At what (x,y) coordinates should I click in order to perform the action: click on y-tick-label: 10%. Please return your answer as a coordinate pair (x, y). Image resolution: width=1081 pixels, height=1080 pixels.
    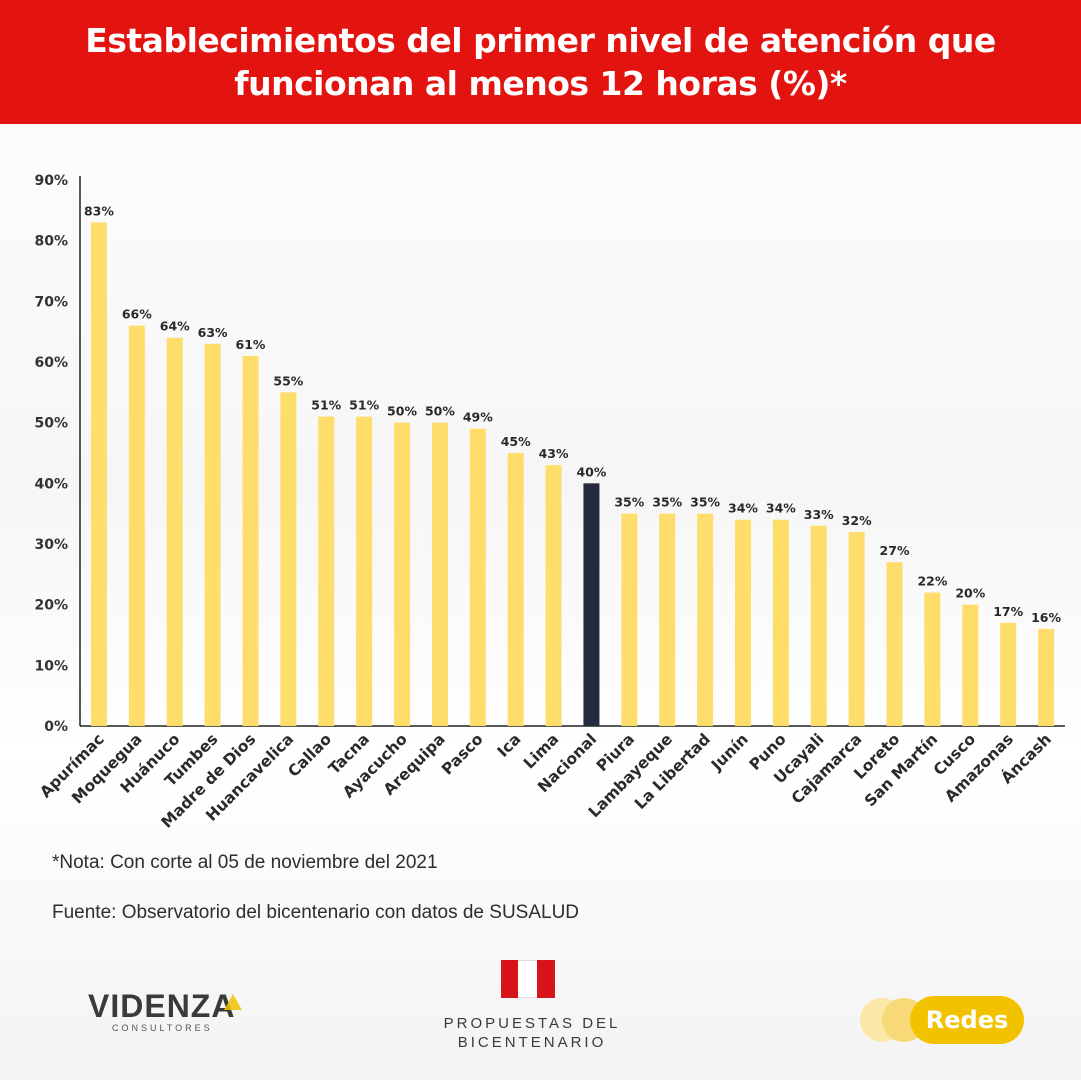
    Looking at the image, I should click on (51, 666).